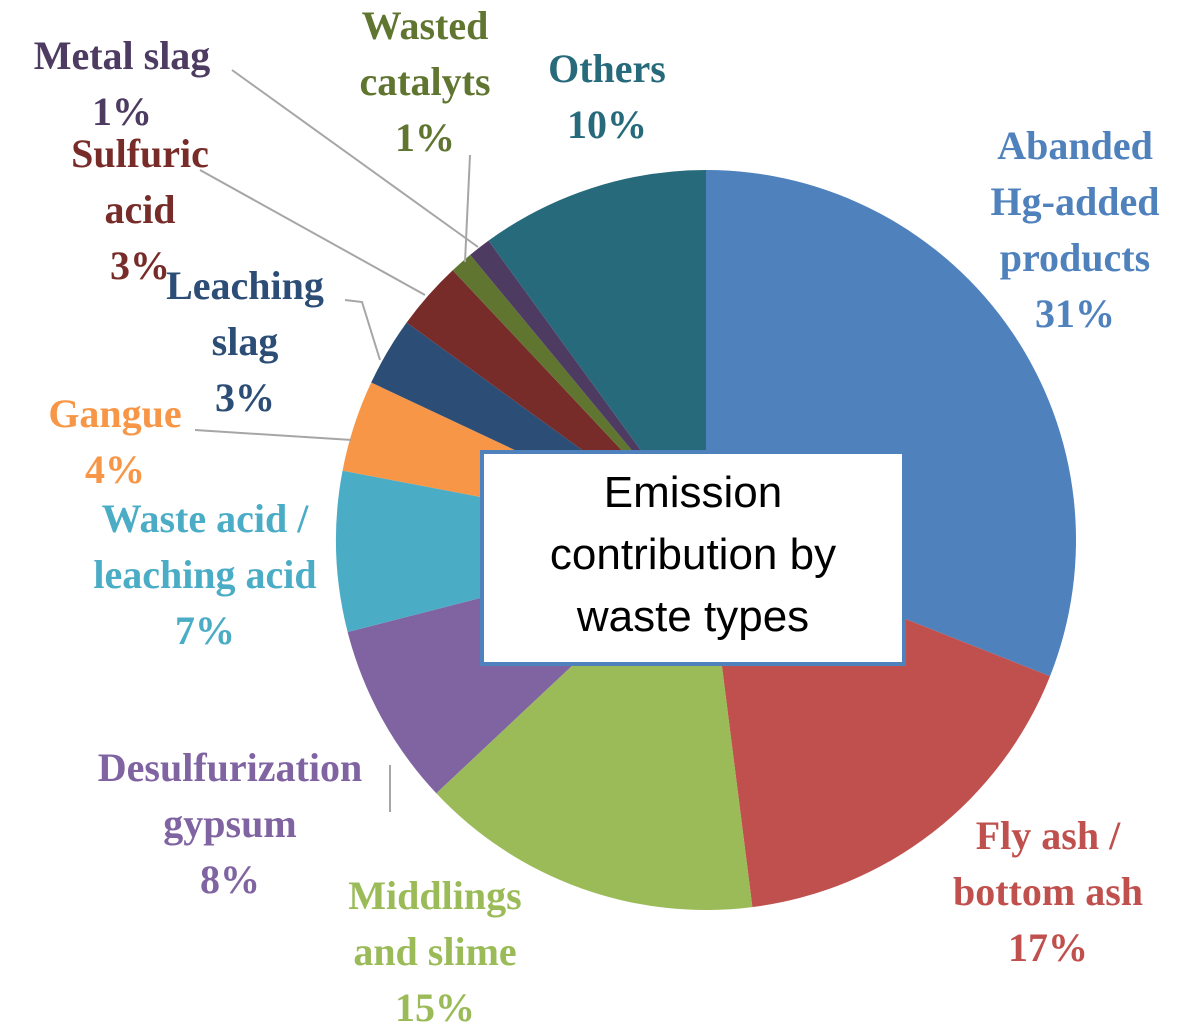 The width and height of the screenshot is (1179, 1026). What do you see at coordinates (434, 923) in the screenshot?
I see `slice-label: Middlings and slime` at bounding box center [434, 923].